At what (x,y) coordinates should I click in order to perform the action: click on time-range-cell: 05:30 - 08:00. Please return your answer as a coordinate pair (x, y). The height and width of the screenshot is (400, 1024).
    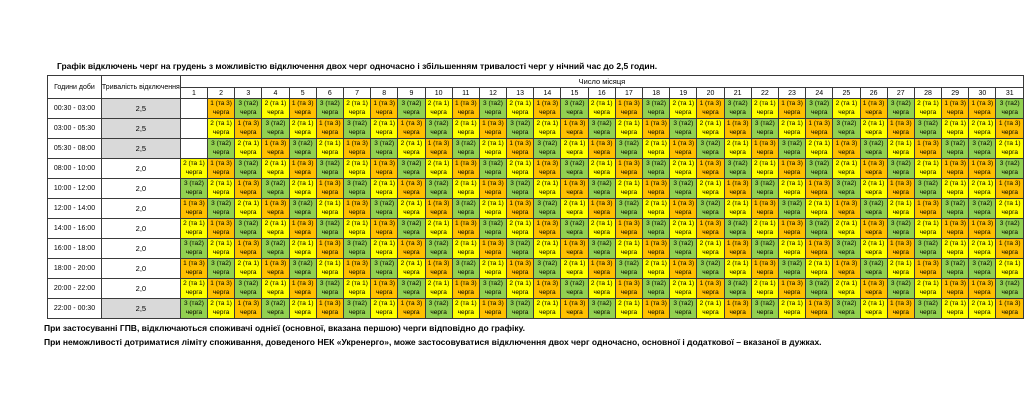
    Looking at the image, I should click on (74, 148).